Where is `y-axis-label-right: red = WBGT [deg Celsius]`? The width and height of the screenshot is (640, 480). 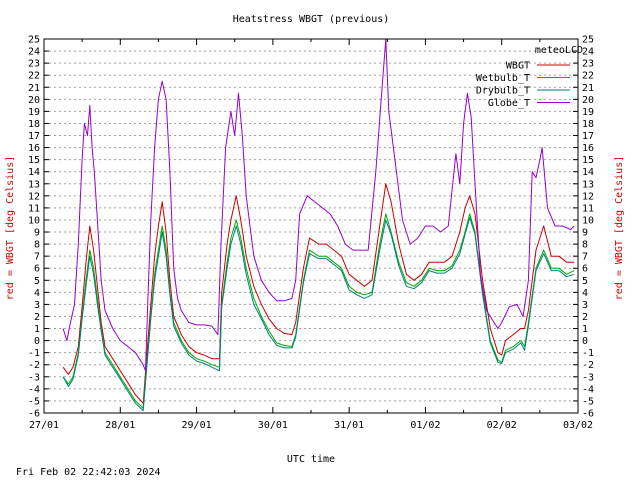
y-axis-label-right: red = WBGT [deg Celsius] is located at coordinates (619, 228).